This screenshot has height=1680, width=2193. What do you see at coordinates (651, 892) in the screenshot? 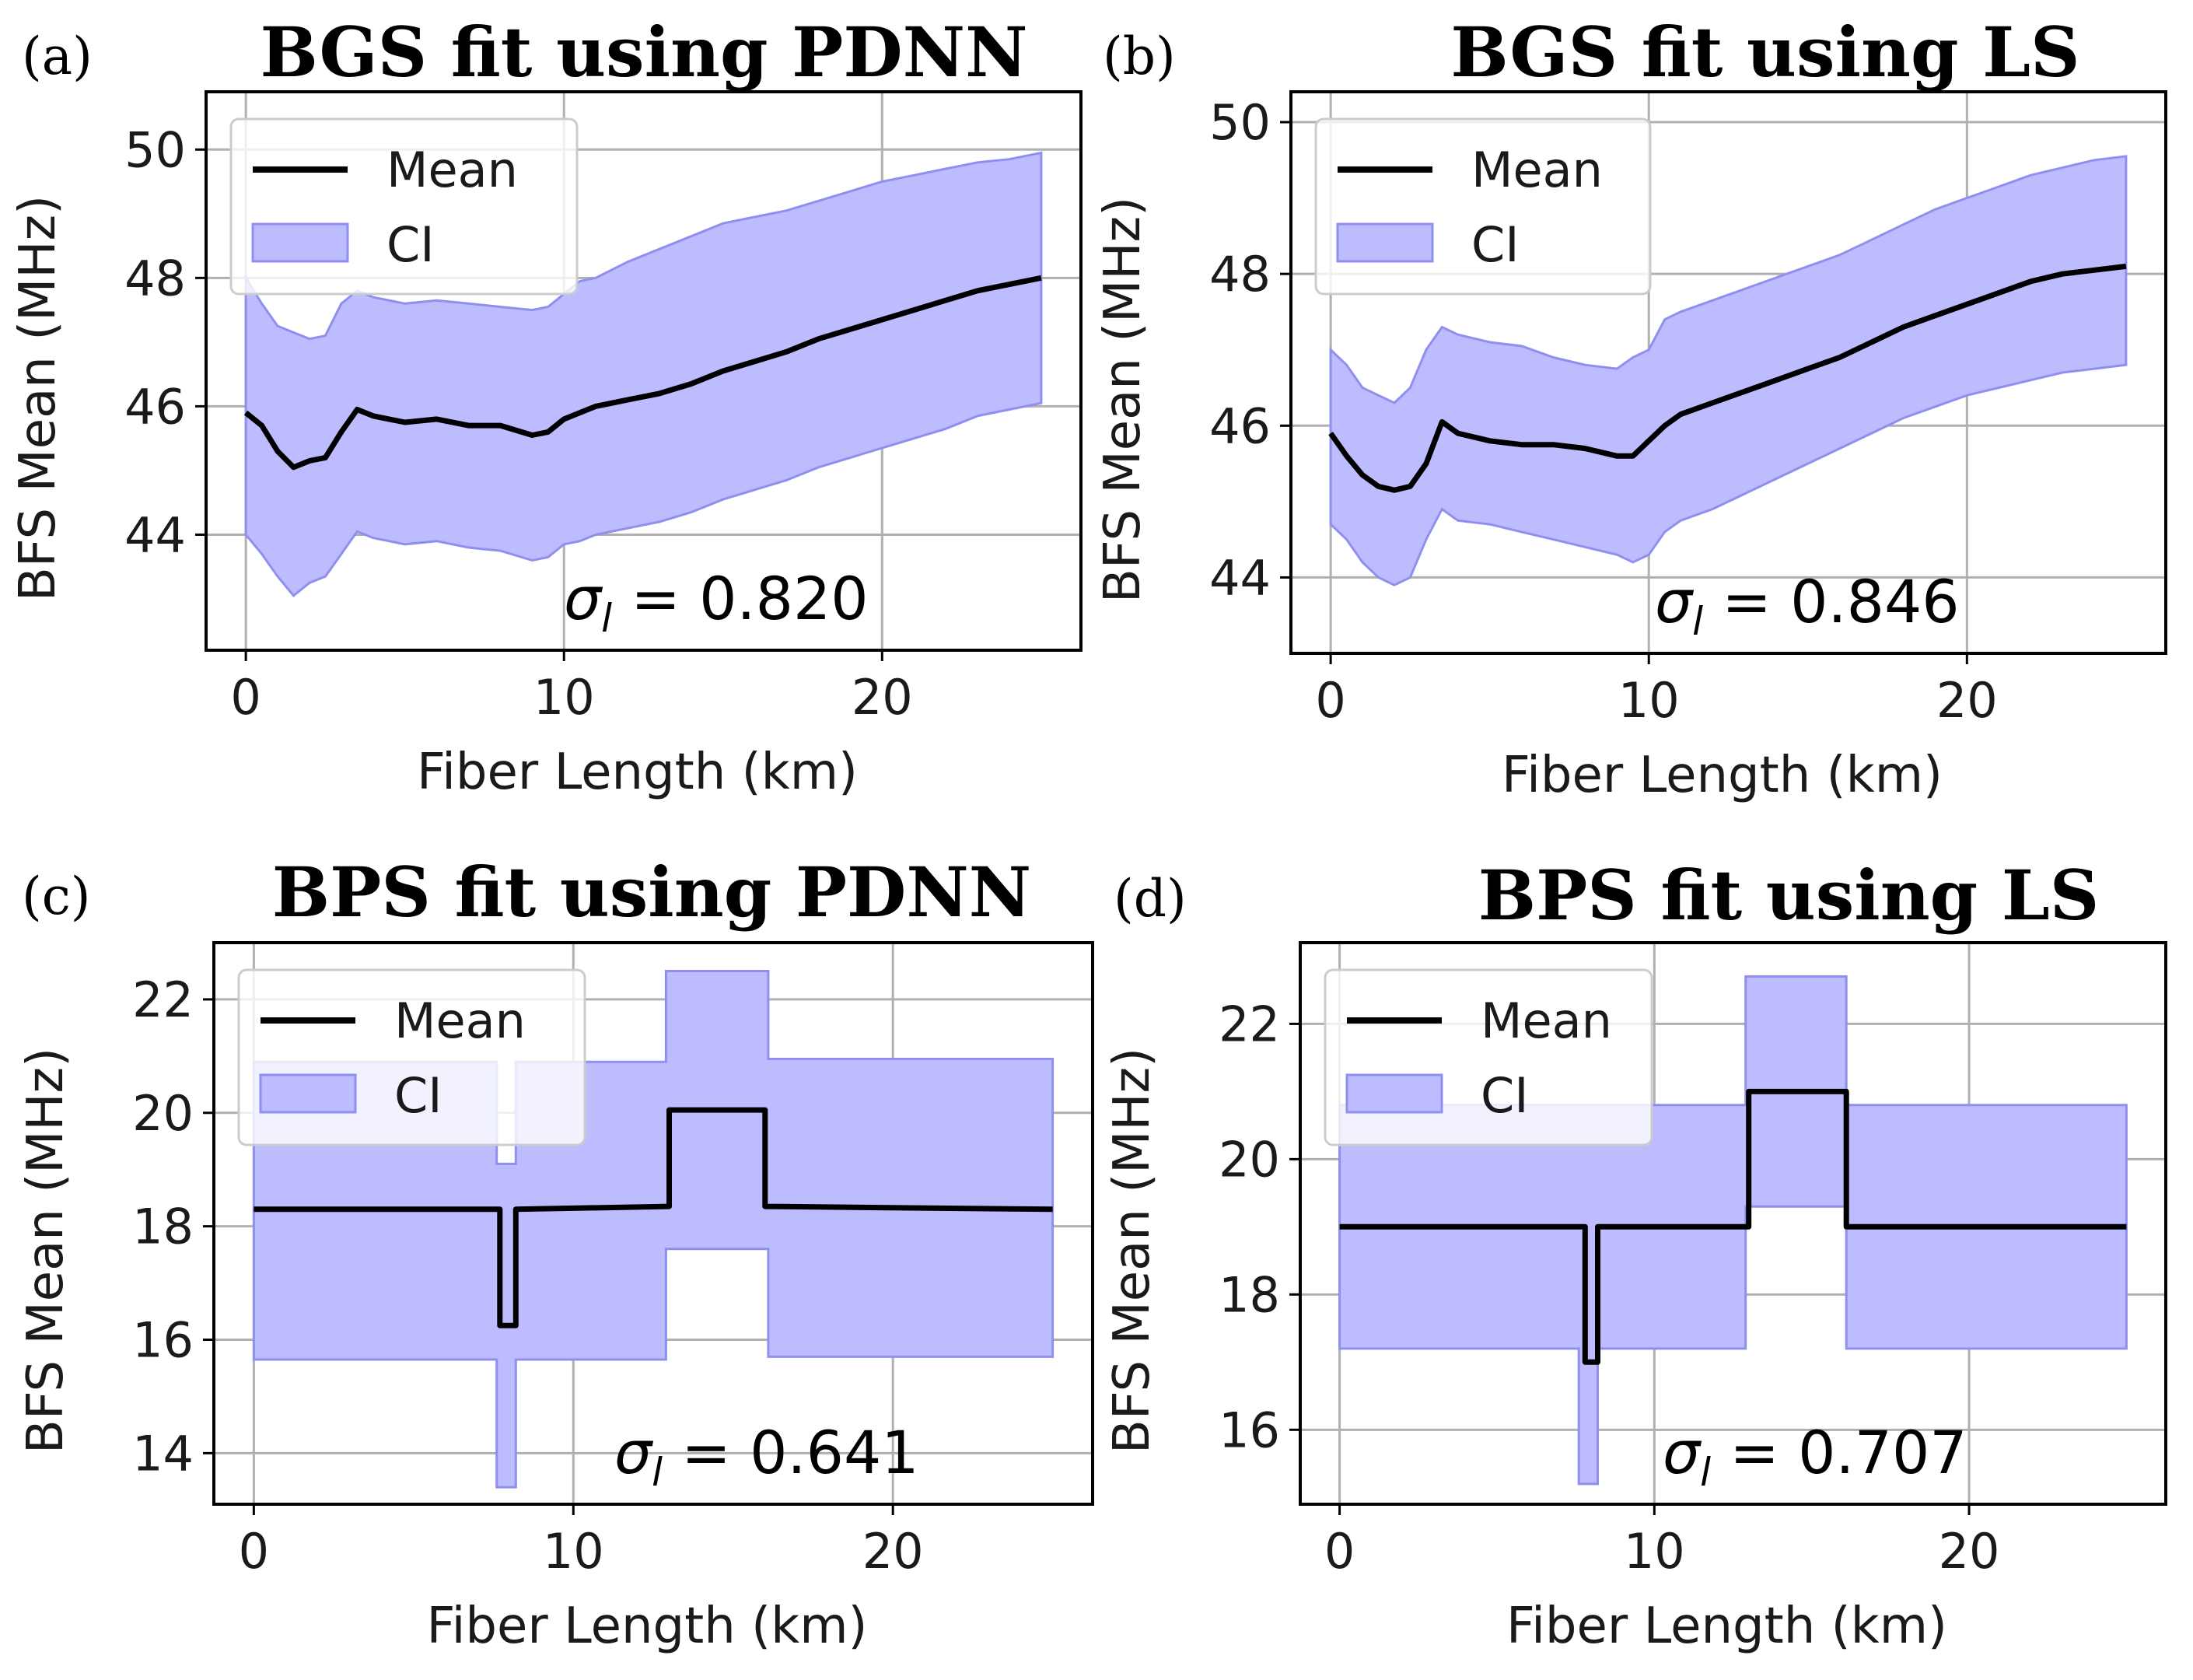
I see `chart-title: BPS fit using PDNN` at bounding box center [651, 892].